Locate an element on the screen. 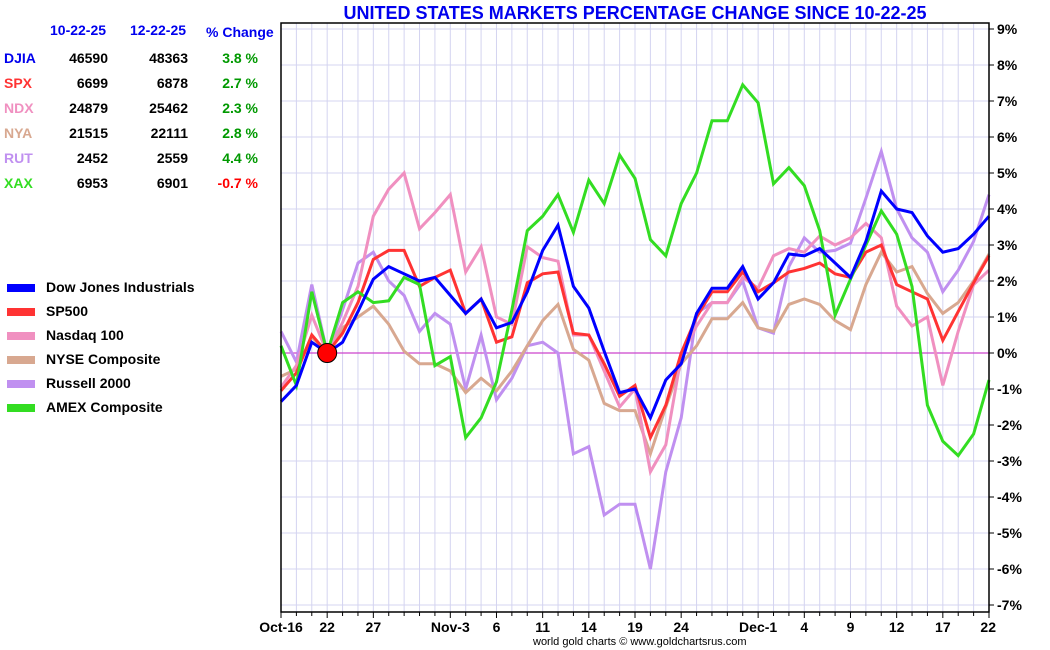 This screenshot has width=1050, height=650. y-tick-label: 2% is located at coordinates (1007, 281).